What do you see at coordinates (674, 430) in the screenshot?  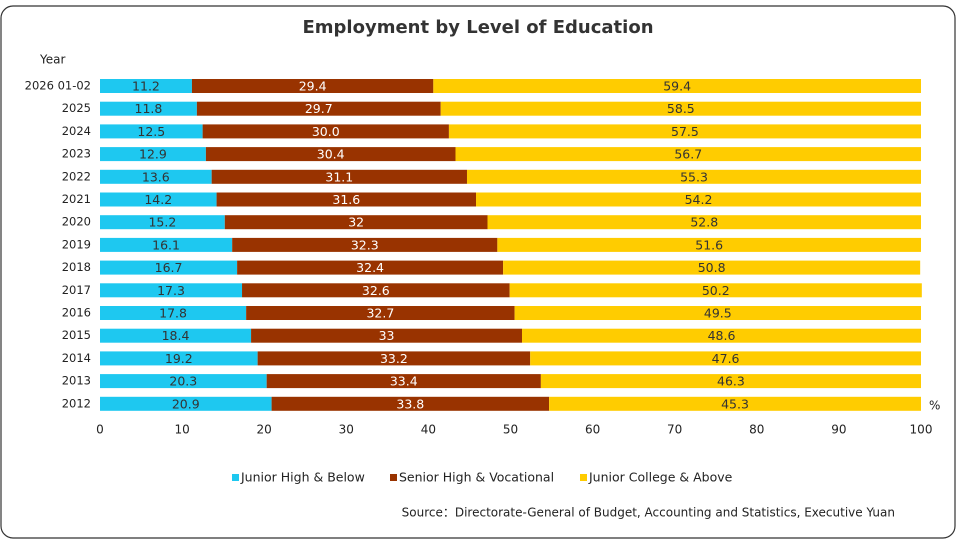 I see `x-tick-label: 70` at bounding box center [674, 430].